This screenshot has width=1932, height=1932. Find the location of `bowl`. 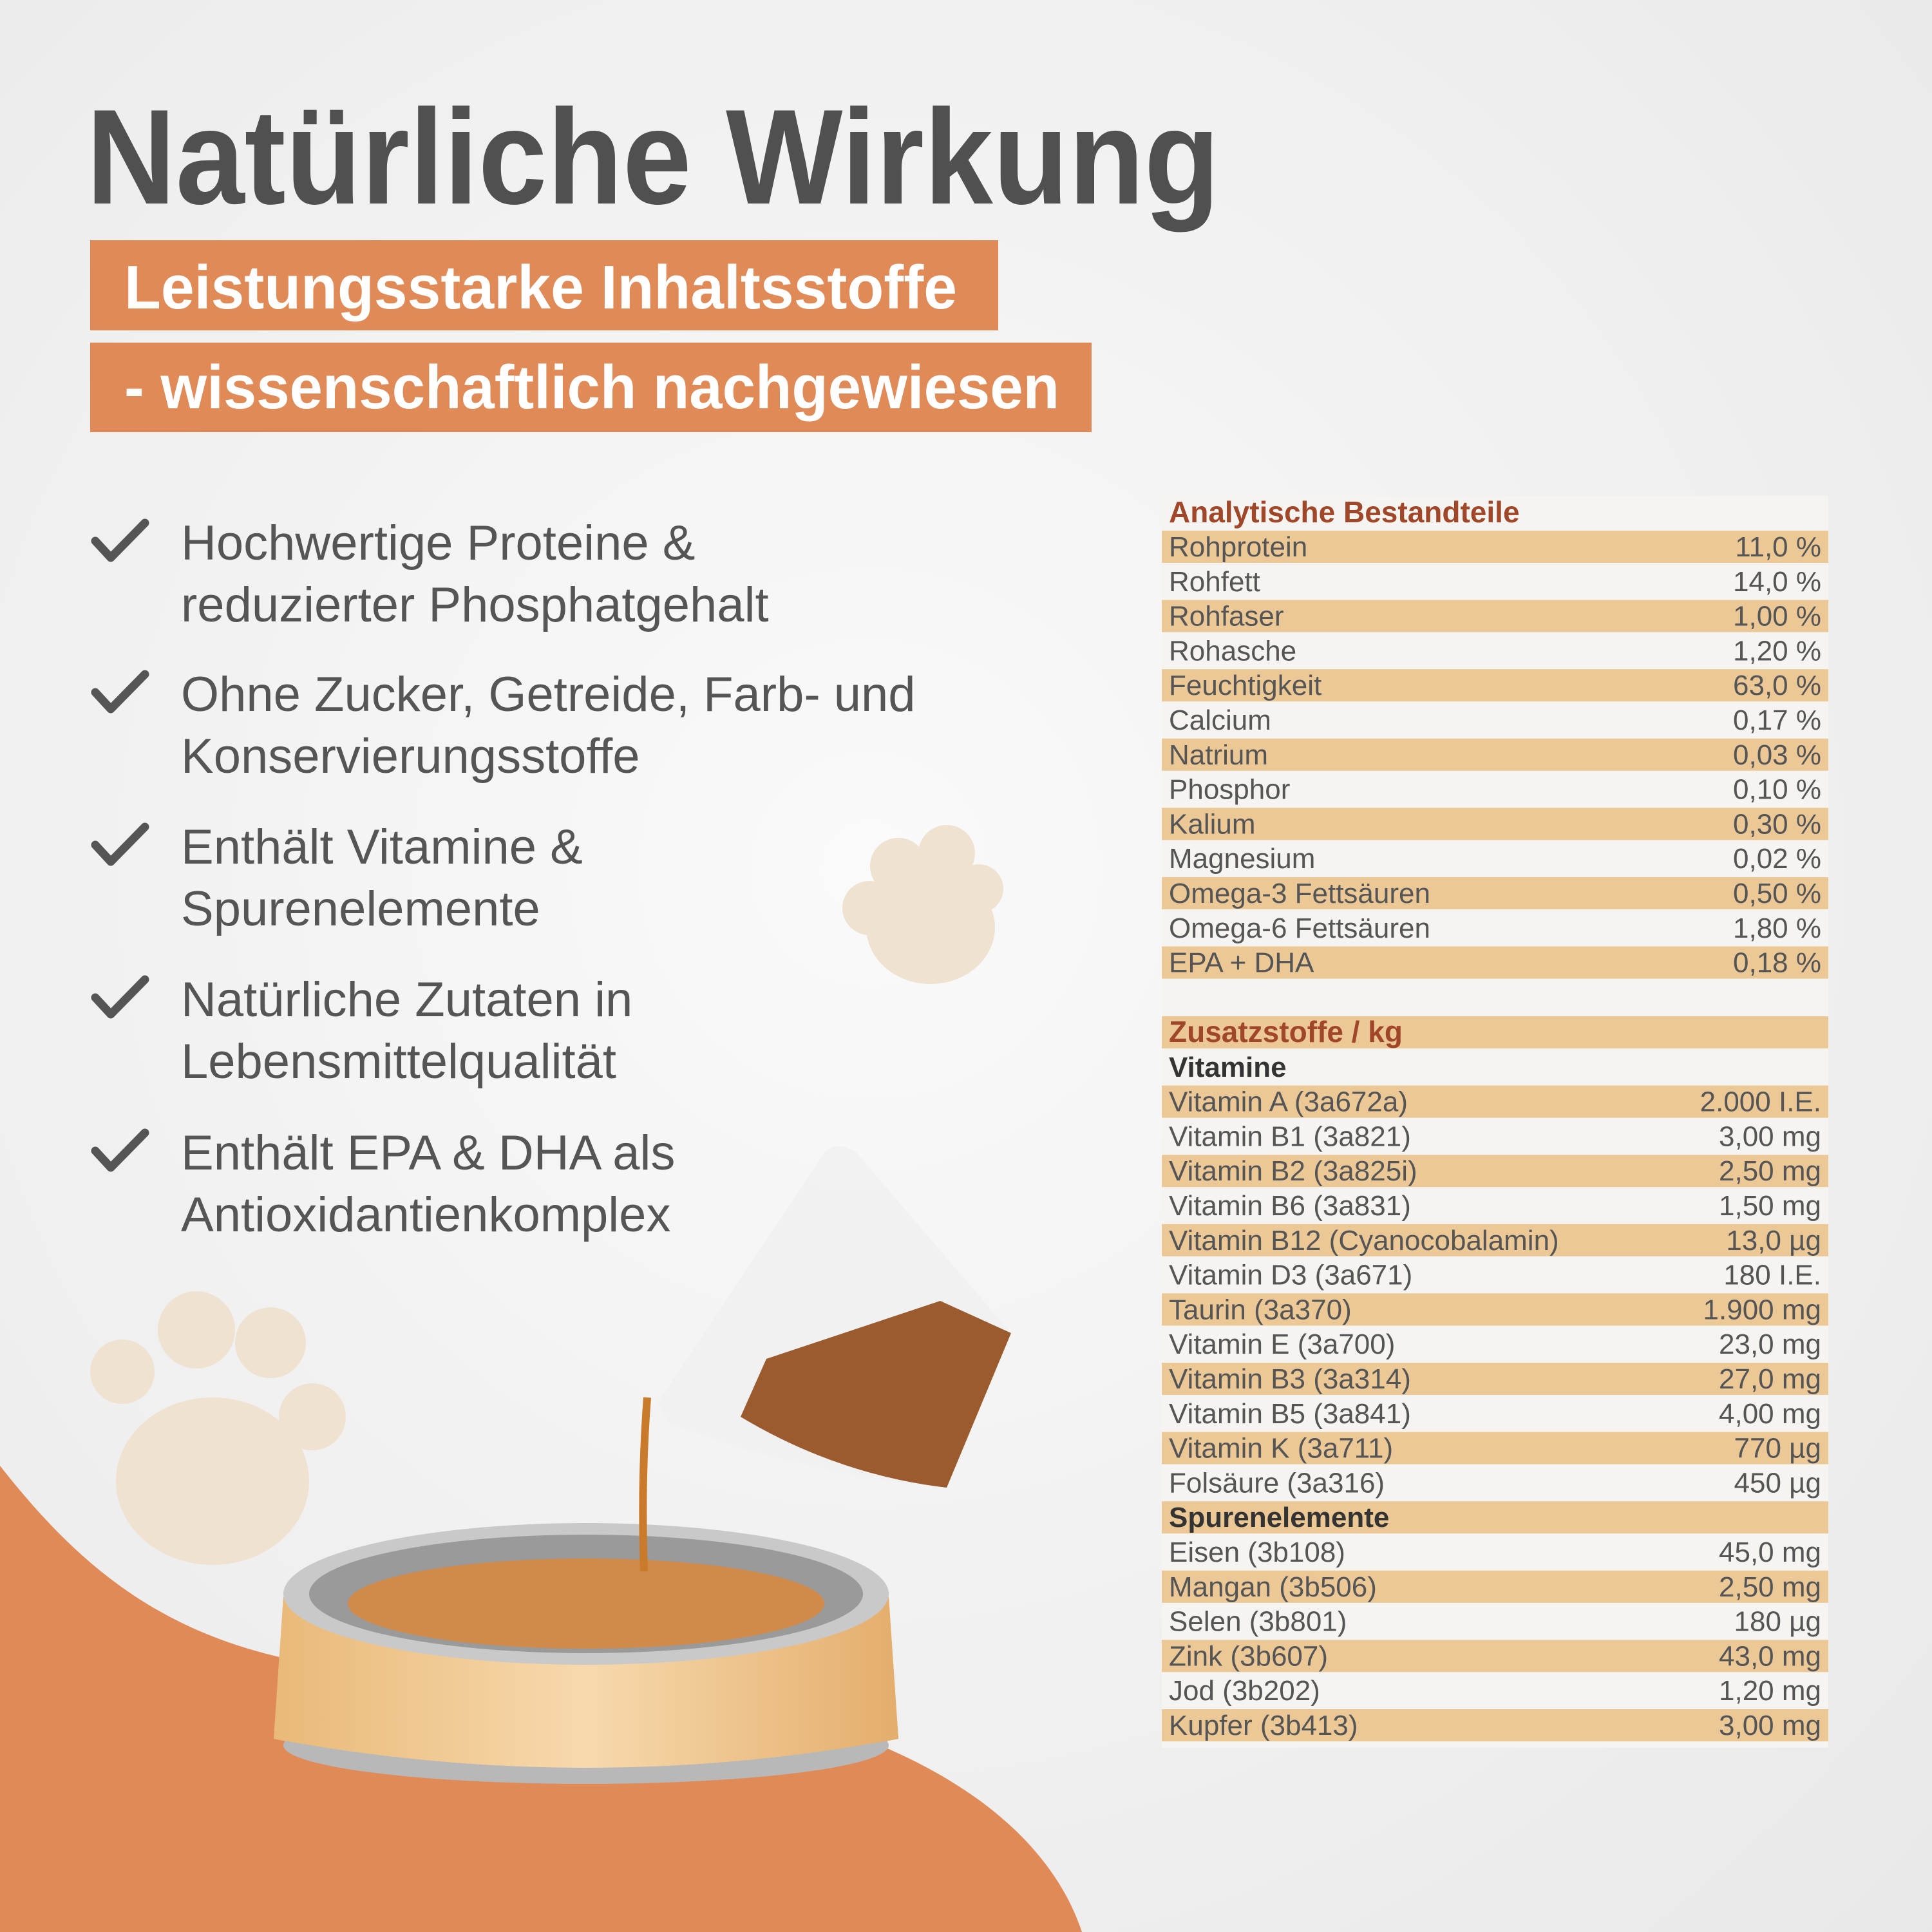

bowl is located at coordinates (642, 1465).